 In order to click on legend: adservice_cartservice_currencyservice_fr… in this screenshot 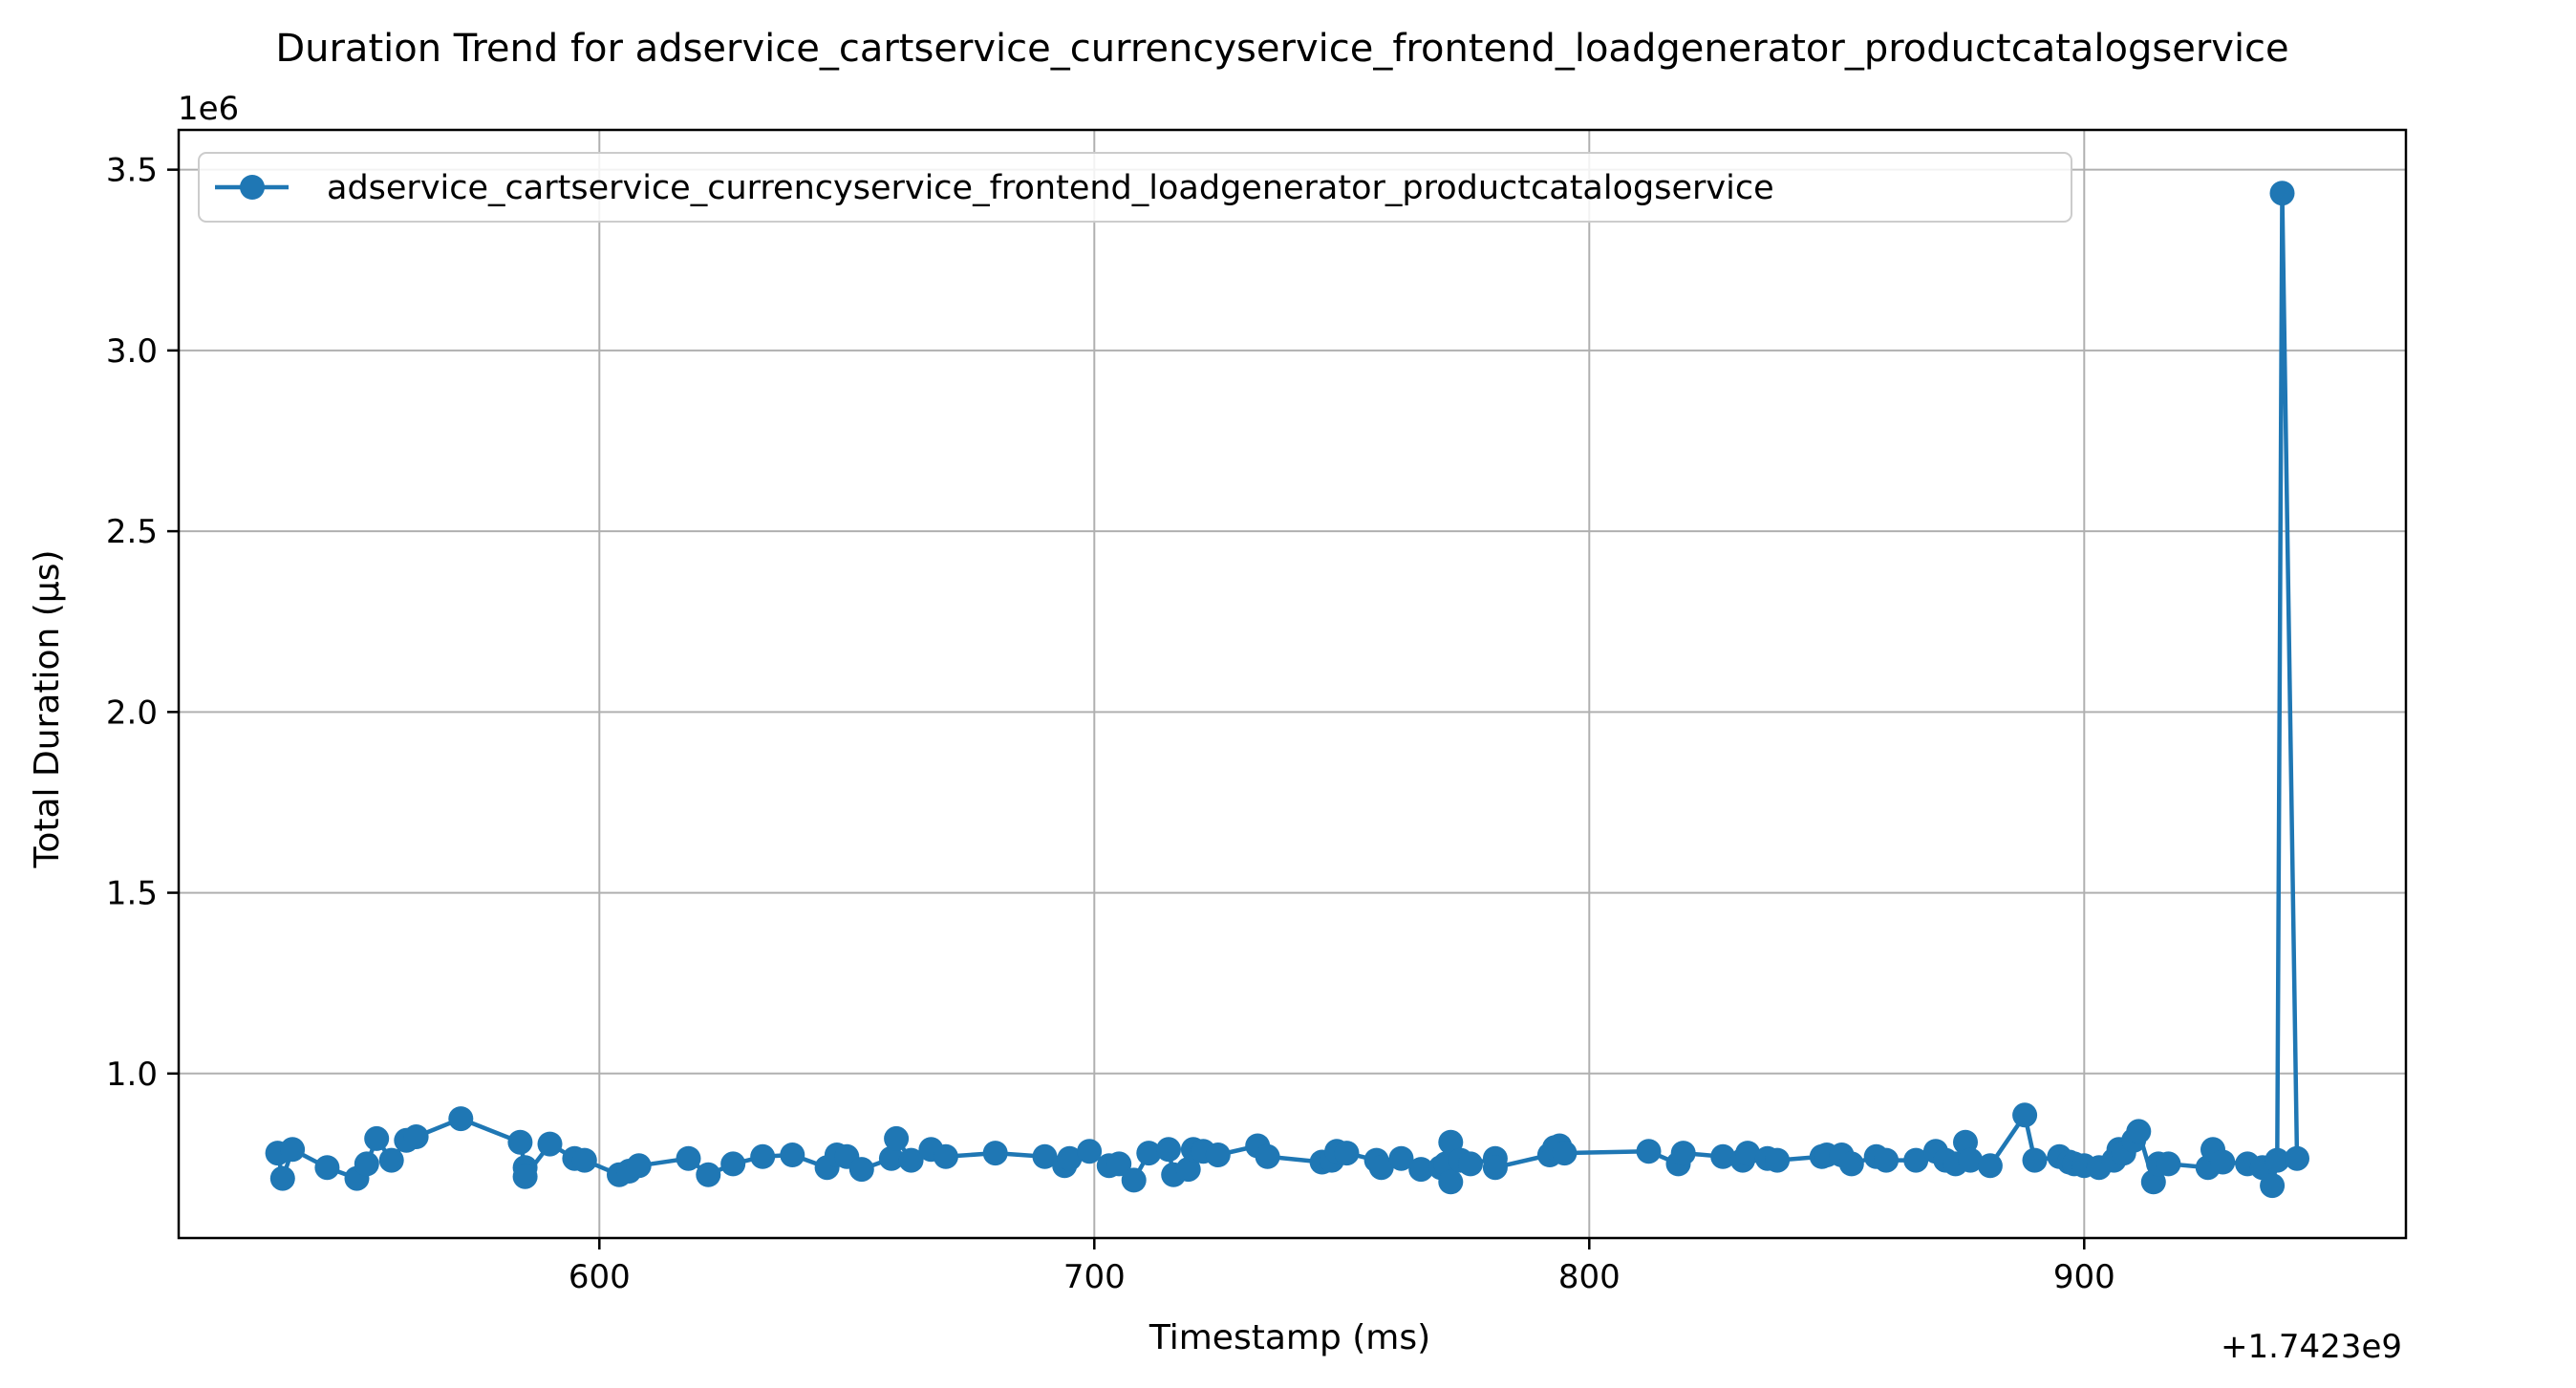, I will do `click(1135, 188)`.